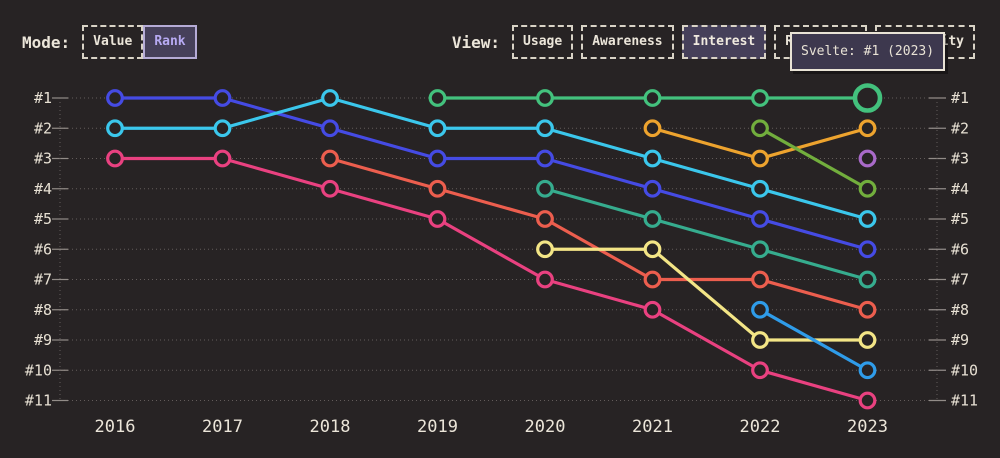 The height and width of the screenshot is (458, 1000). Describe the element at coordinates (43, 98) in the screenshot. I see `left-rank-label: #1` at that location.